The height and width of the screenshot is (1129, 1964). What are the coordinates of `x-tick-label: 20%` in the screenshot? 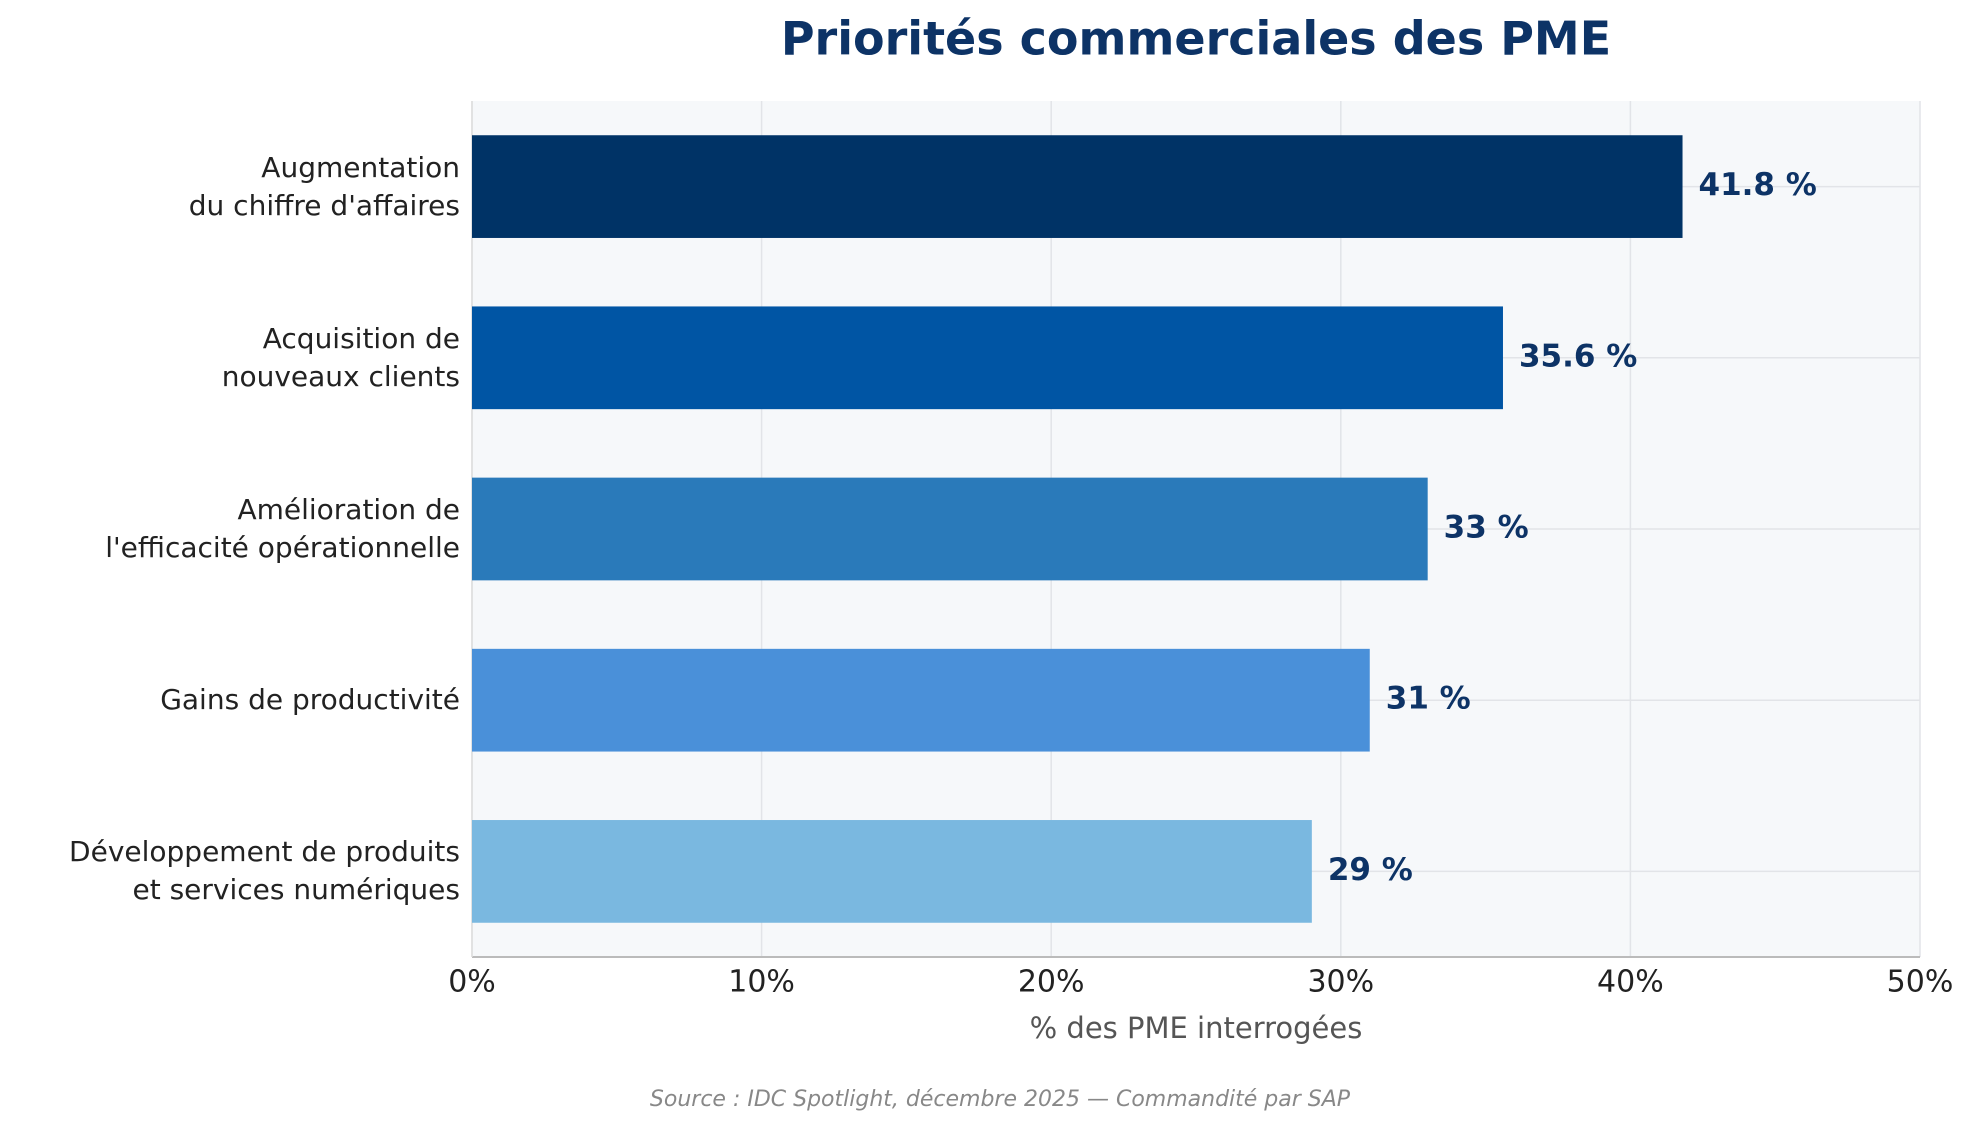 It's located at (1051, 982).